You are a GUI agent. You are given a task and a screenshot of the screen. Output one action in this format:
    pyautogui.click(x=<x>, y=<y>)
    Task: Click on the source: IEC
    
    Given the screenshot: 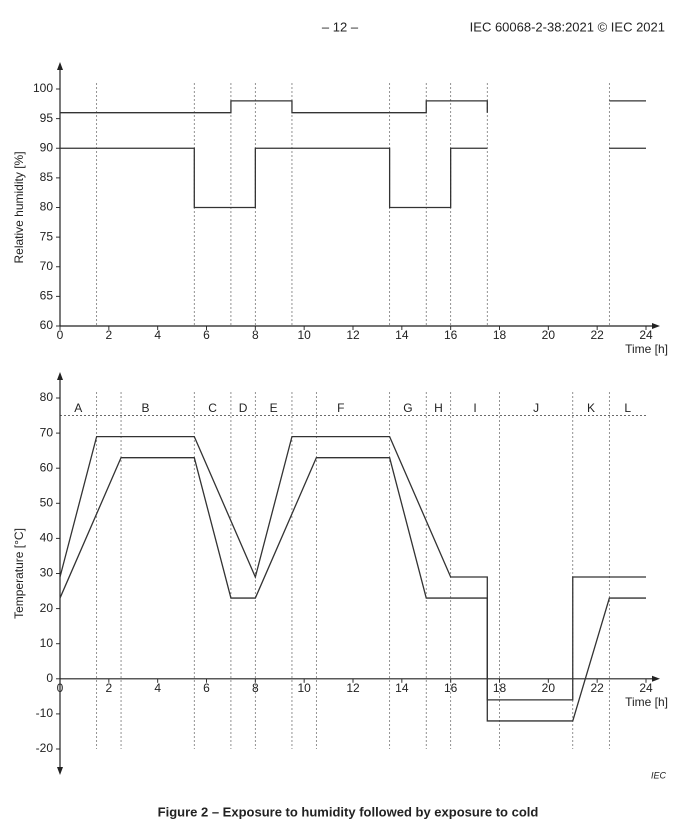 What is the action you would take?
    pyautogui.click(x=659, y=775)
    